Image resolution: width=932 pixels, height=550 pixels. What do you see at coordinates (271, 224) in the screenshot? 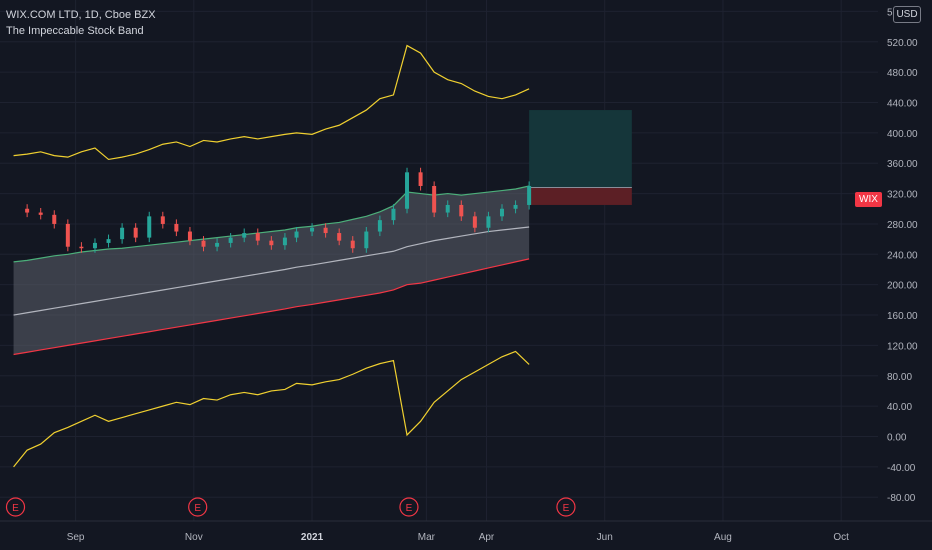
I see `series-inner-upper-line` at bounding box center [271, 224].